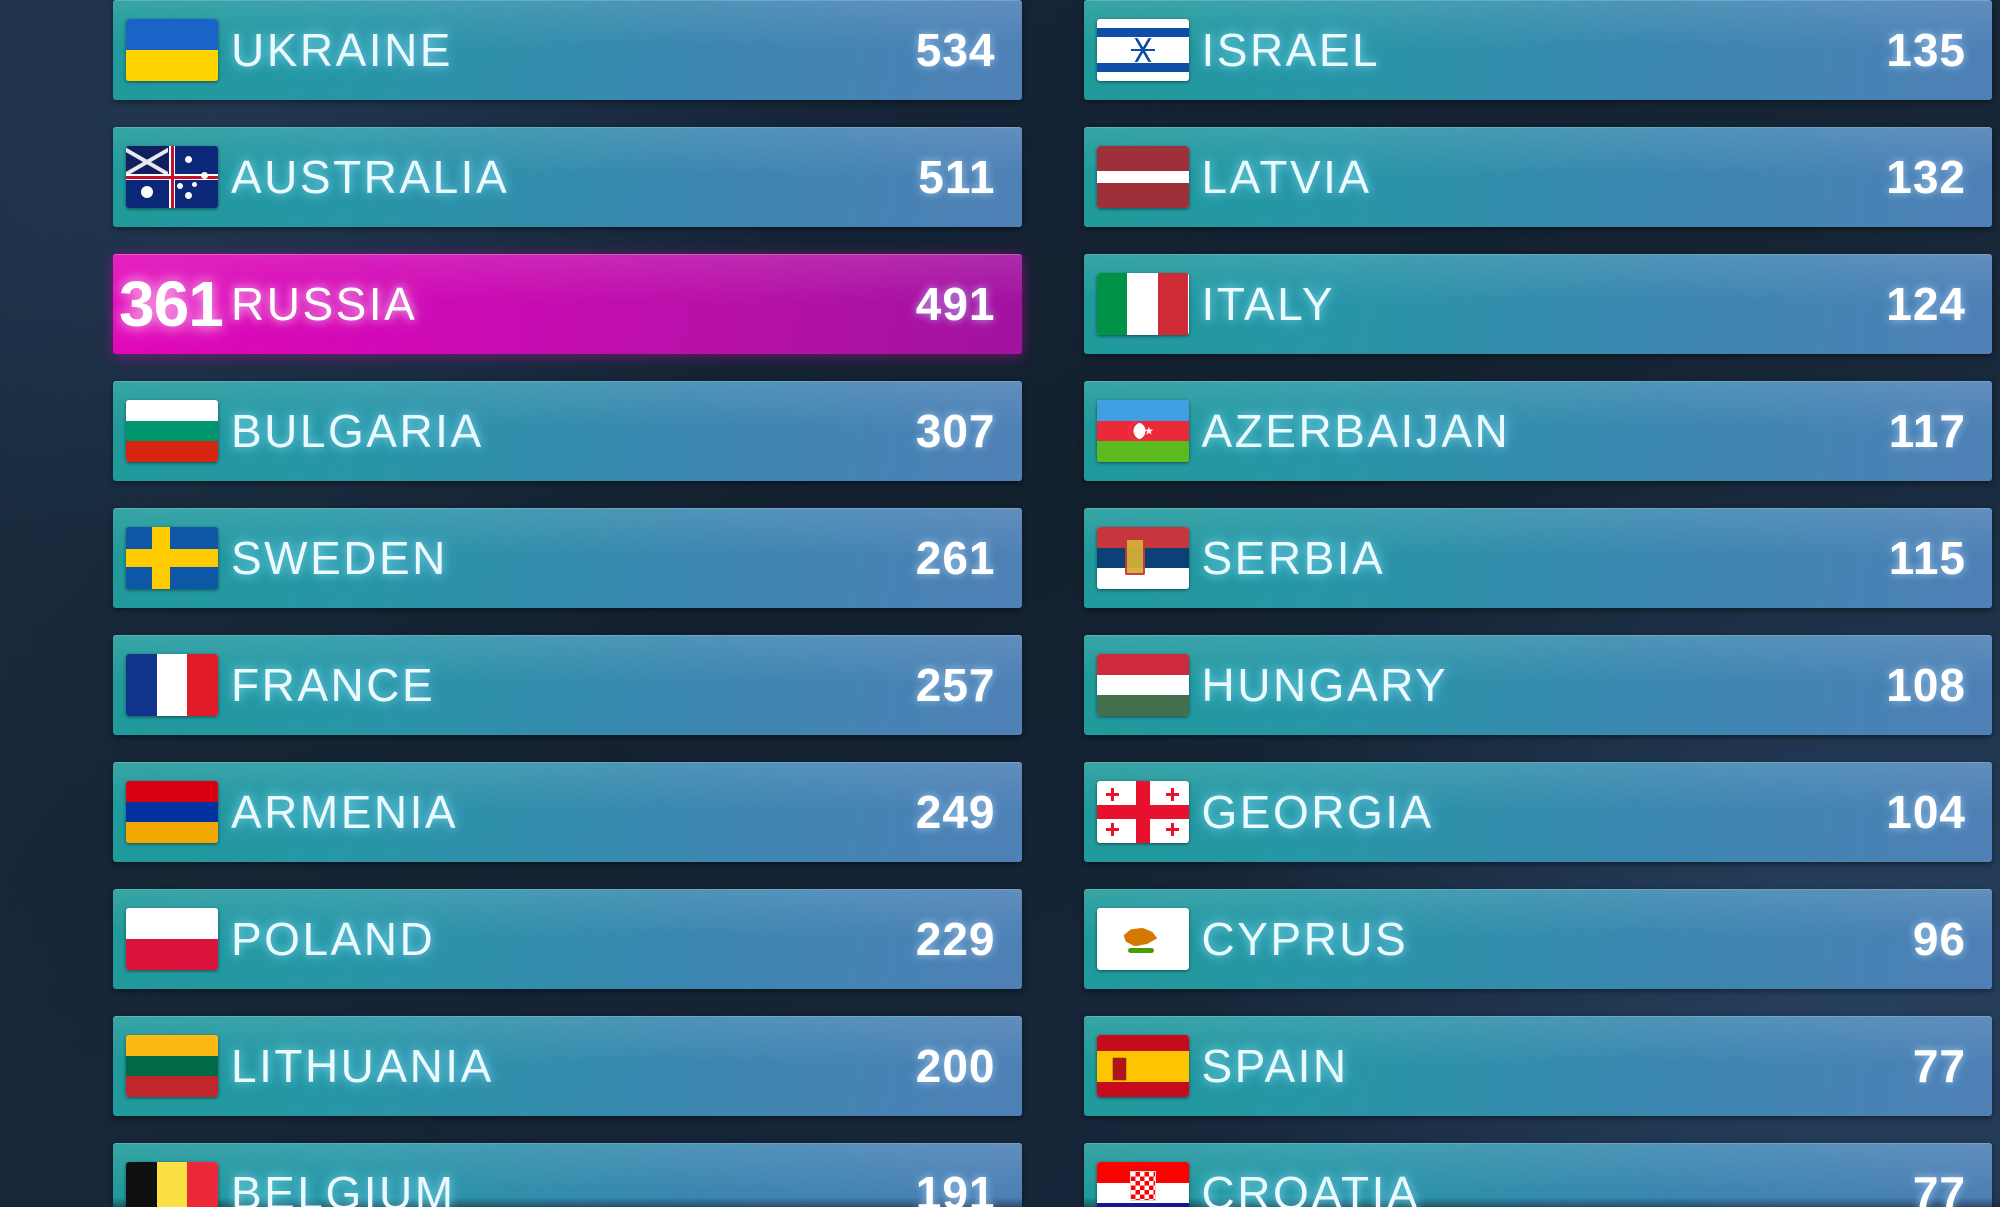 Image resolution: width=2000 pixels, height=1207 pixels. What do you see at coordinates (362, 1066) in the screenshot?
I see `country-name: LITHUANIA` at bounding box center [362, 1066].